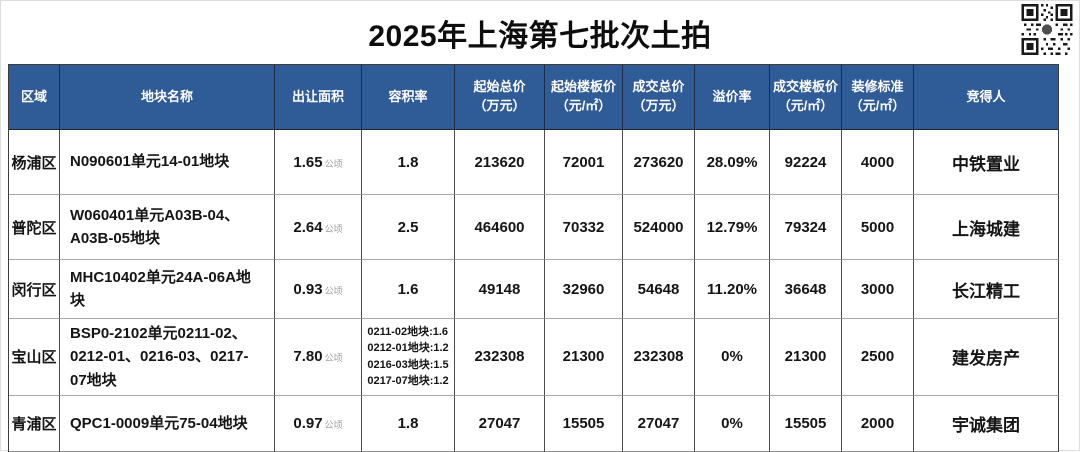 This screenshot has width=1080, height=452. I want to click on col-header-premium: 溢价率, so click(732, 97).